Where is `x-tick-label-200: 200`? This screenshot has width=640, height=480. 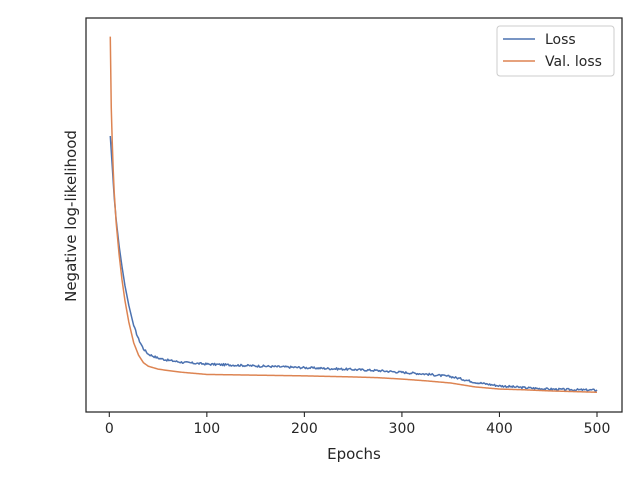 x-tick-label-200: 200 is located at coordinates (304, 429).